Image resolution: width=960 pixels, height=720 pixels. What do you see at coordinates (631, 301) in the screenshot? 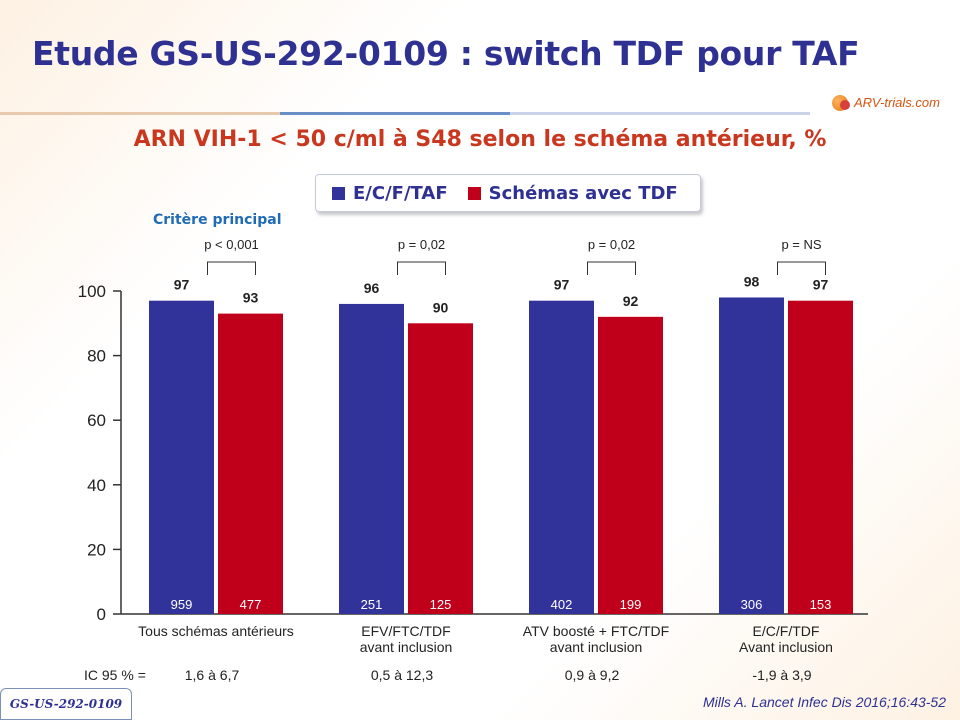
I see `data-label: 92` at bounding box center [631, 301].